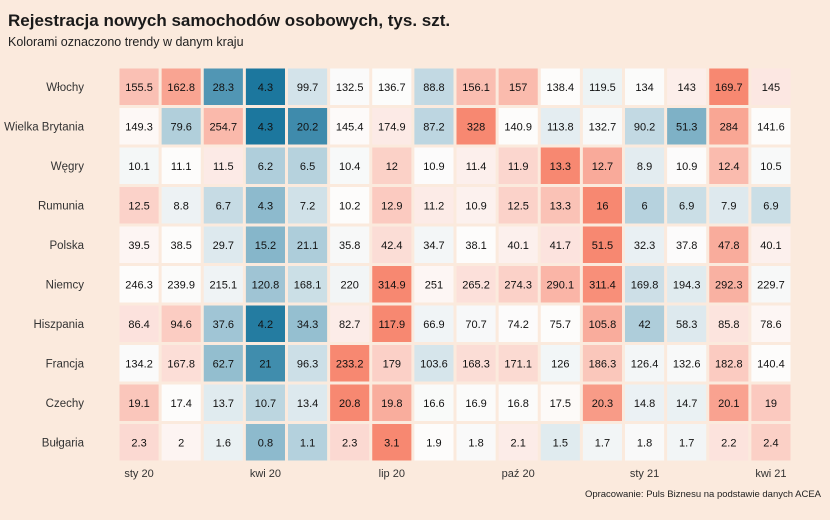  What do you see at coordinates (476, 167) in the screenshot?
I see `cell-value-label: 11.4` at bounding box center [476, 167].